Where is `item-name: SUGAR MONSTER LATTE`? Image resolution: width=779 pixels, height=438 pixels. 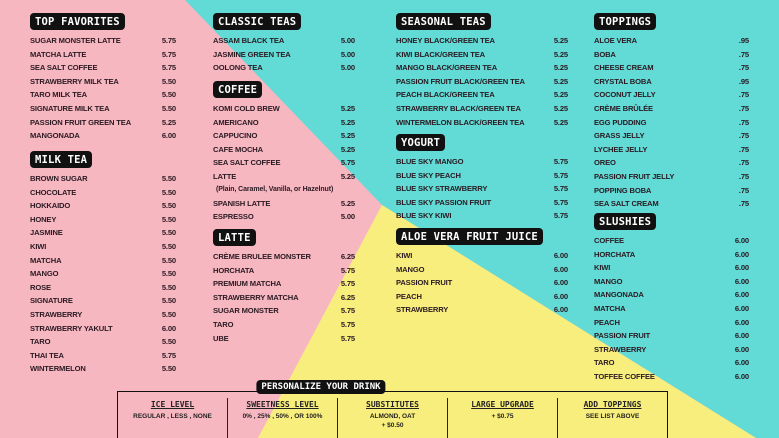 item-name: SUGAR MONSTER LATTE is located at coordinates (75, 40).